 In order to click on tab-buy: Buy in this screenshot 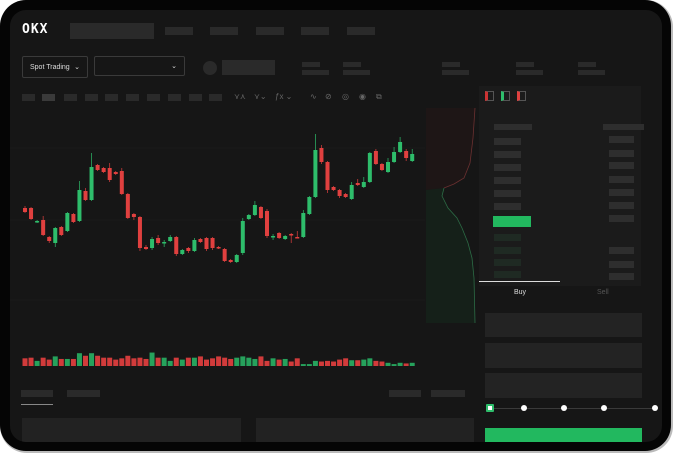, I will do `click(520, 292)`.